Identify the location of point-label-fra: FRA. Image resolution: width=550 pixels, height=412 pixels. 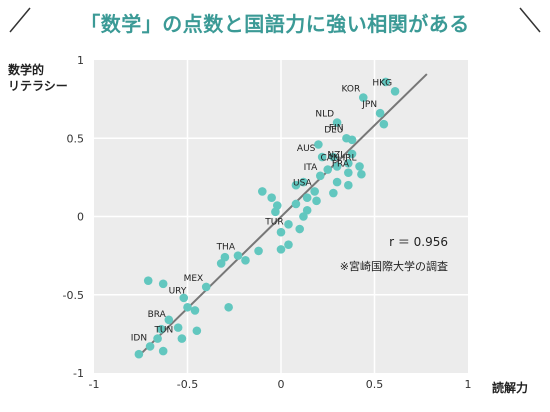
(341, 165).